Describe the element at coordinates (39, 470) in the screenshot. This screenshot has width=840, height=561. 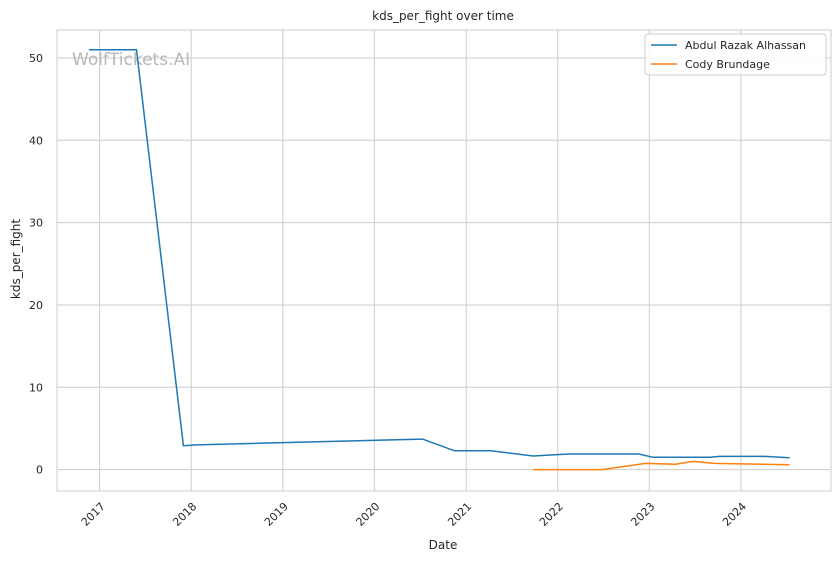
I see `y-tick-label: 0` at that location.